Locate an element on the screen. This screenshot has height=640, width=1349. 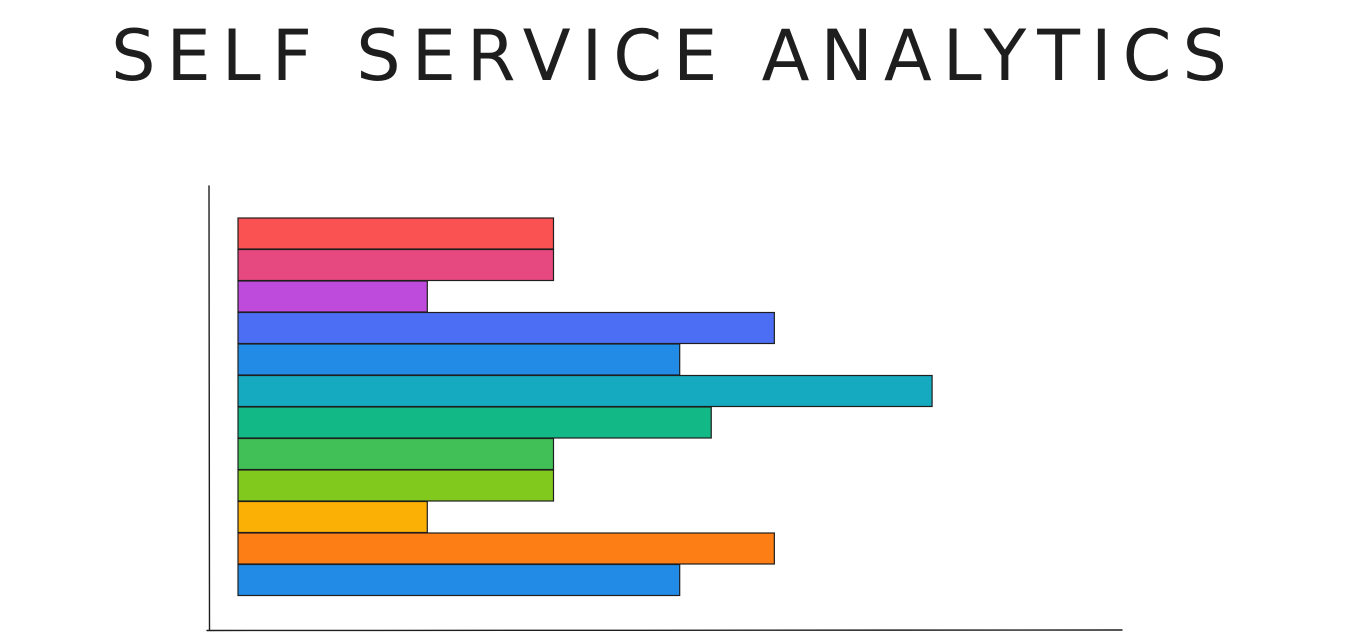
page-title: SELF SERVICE ANALYTICS is located at coordinates (674, 56).